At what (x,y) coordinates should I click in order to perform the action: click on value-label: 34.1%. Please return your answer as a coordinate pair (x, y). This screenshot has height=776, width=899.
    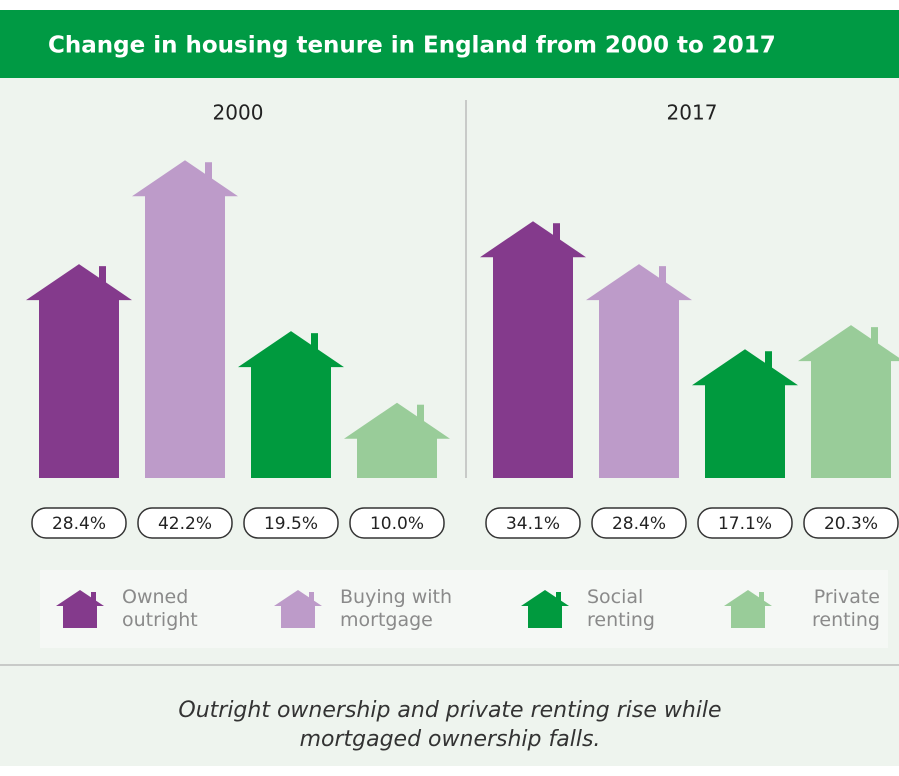
    Looking at the image, I should click on (533, 524).